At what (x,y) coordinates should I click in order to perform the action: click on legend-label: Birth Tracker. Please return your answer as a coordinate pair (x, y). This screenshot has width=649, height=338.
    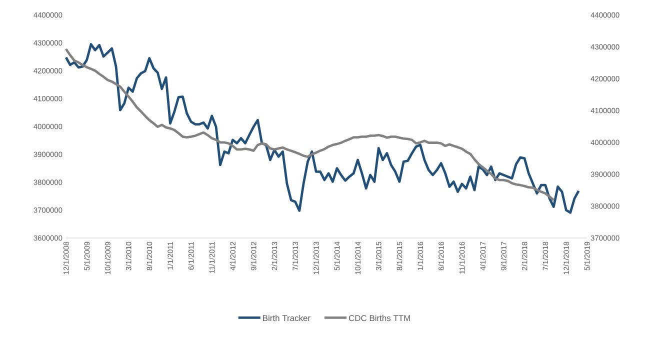
    Looking at the image, I should click on (286, 318).